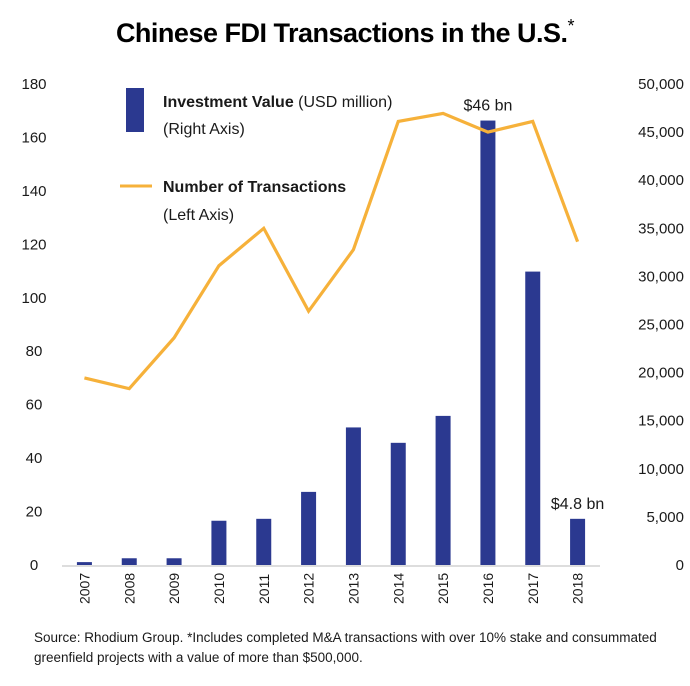  I want to click on right-tick-label: 50,000, so click(661, 84).